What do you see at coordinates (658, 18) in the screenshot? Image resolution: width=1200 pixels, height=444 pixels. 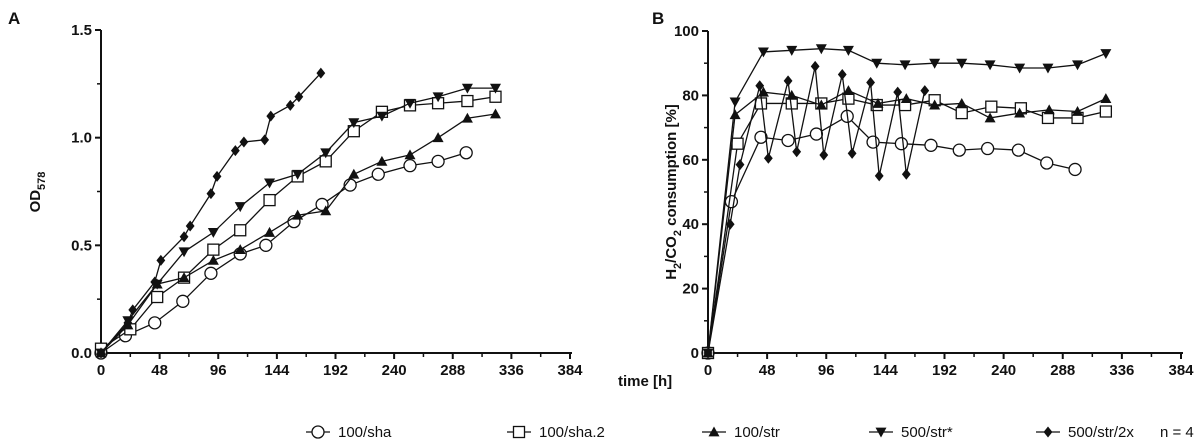 I see `panel-label-b: B` at bounding box center [658, 18].